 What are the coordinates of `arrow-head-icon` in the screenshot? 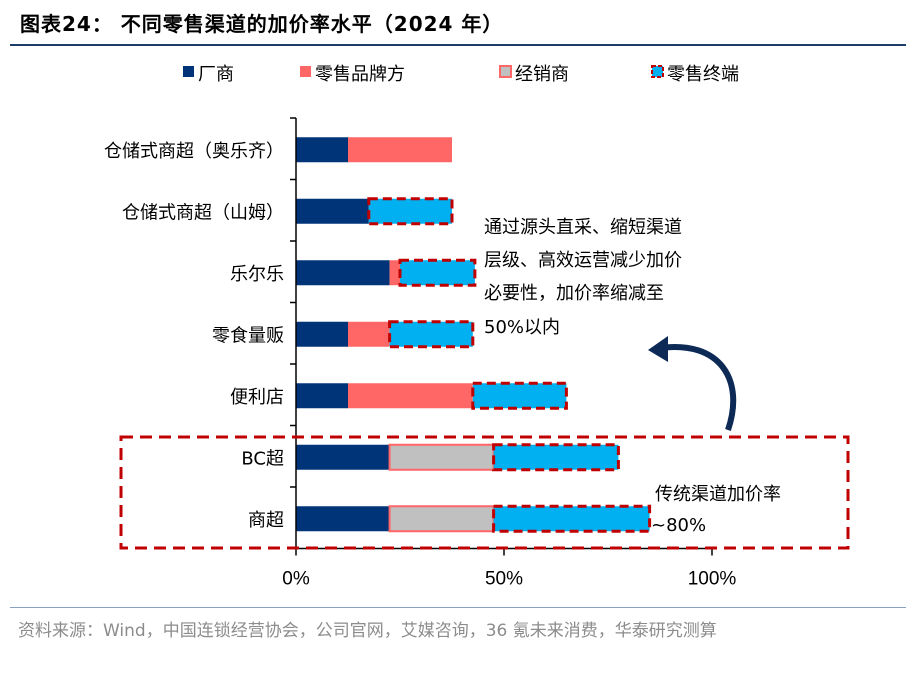 It's located at (658, 349).